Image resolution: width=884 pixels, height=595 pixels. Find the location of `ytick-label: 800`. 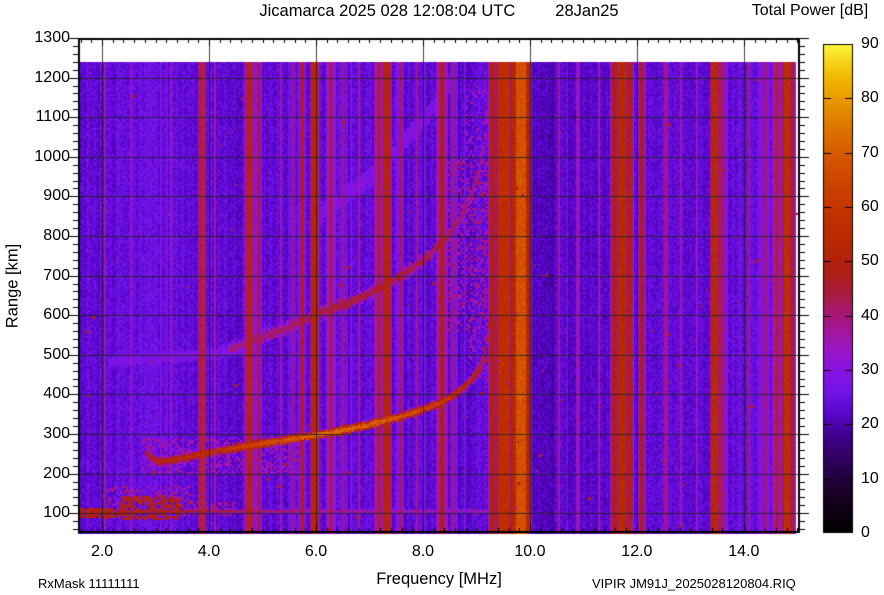

ytick-label: 800 is located at coordinates (56, 235).